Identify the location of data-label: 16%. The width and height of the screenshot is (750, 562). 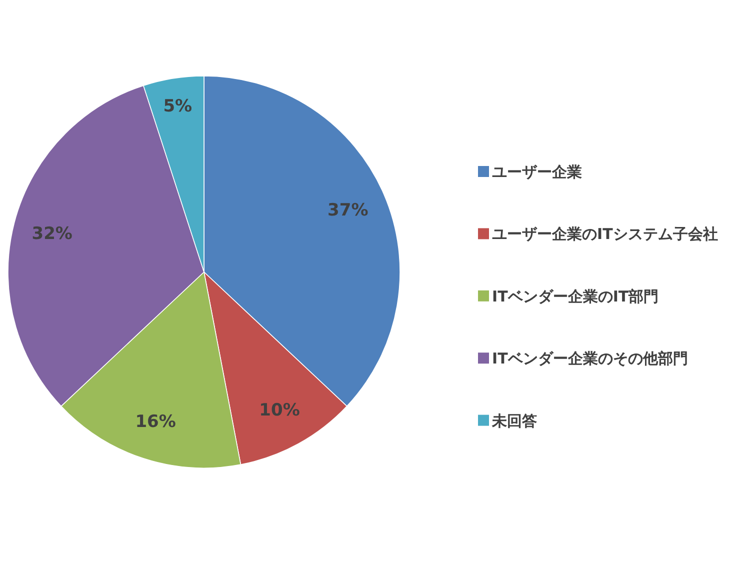
(155, 422).